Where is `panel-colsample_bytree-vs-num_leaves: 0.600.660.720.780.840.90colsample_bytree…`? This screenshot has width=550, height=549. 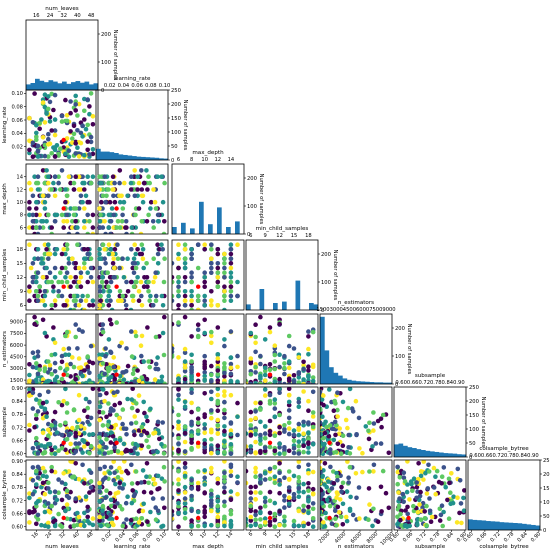
panel-colsample_bytree-vs-num_leaves: 0.600.660.720.780.840.90colsample_bytree… is located at coordinates (50, 504).